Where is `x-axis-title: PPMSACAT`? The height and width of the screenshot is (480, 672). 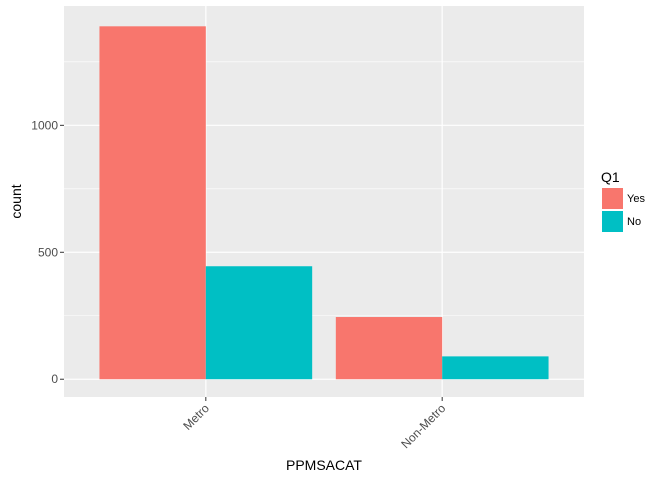 x-axis-title: PPMSACAT is located at coordinates (324, 465).